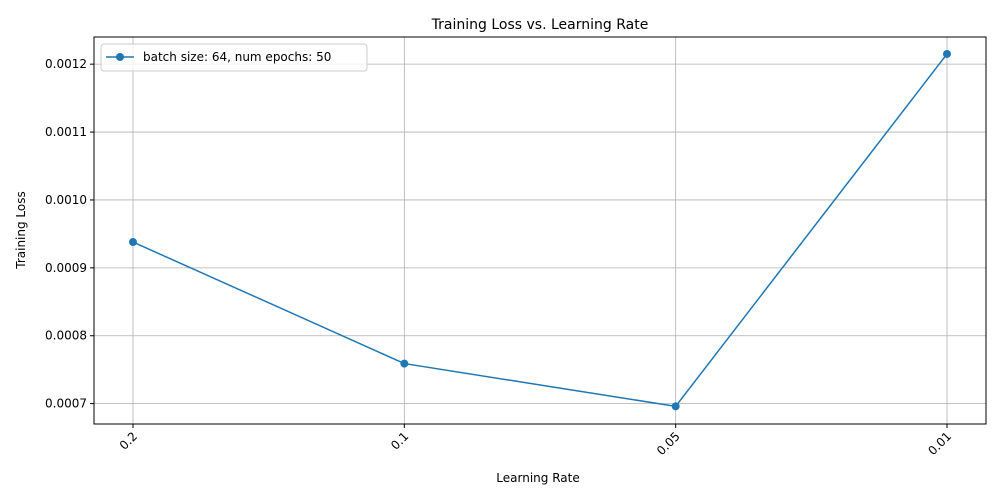 The image size is (1000, 500). What do you see at coordinates (237, 57) in the screenshot?
I see `legend-entry-label: batch size: 64, num epochs: 50` at bounding box center [237, 57].